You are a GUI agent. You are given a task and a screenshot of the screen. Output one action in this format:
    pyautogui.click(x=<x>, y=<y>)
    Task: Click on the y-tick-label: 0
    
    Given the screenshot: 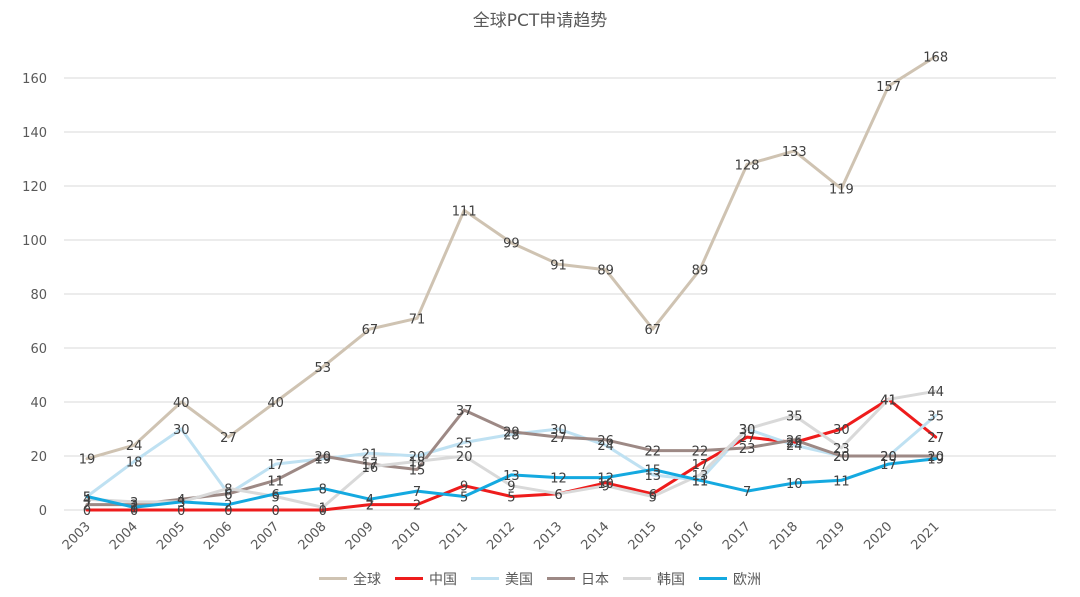 What is the action you would take?
    pyautogui.click(x=43, y=511)
    